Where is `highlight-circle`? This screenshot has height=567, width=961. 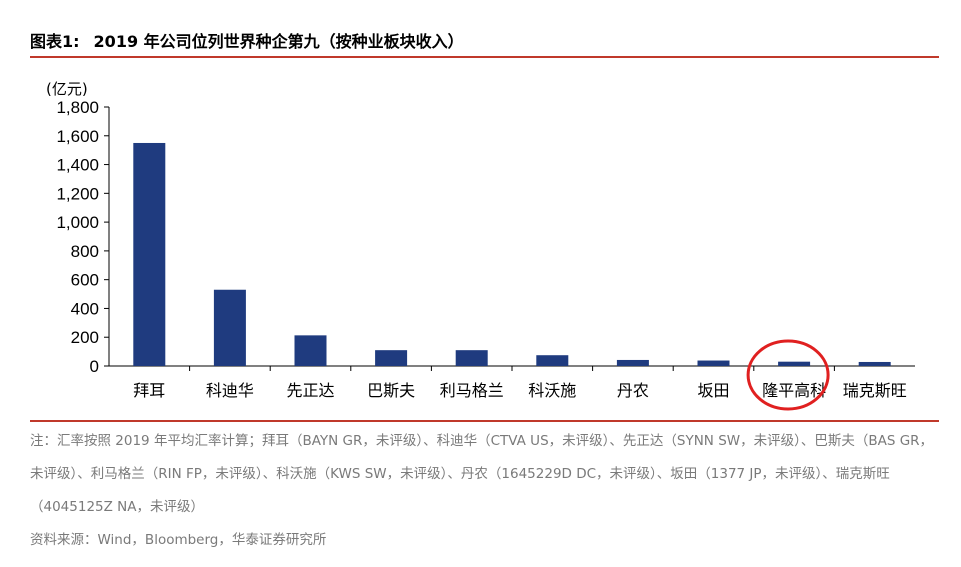 highlight-circle is located at coordinates (788, 375).